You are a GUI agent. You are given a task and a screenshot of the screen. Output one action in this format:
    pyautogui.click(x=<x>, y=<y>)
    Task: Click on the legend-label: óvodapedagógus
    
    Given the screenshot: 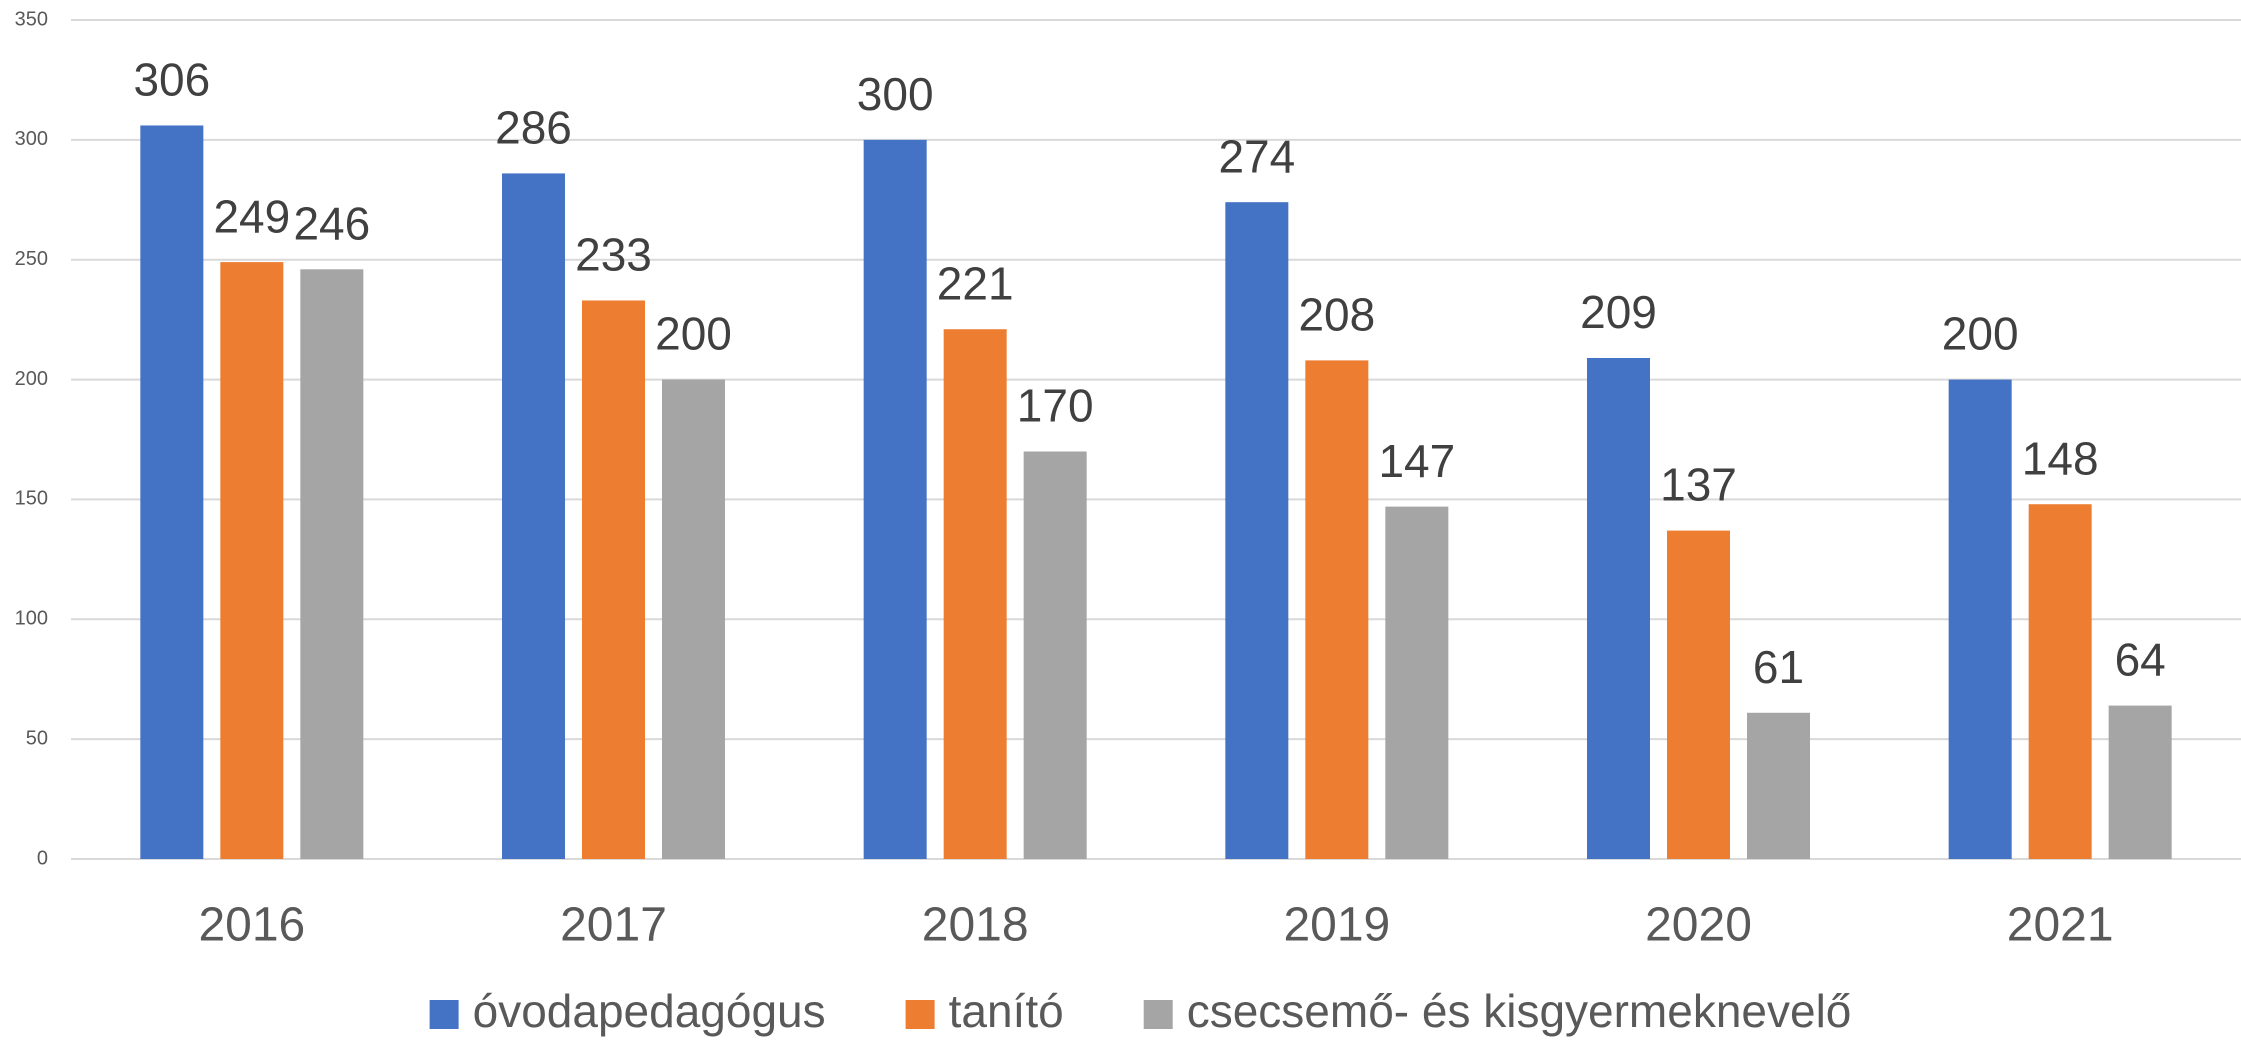 What is the action you would take?
    pyautogui.click(x=649, y=1011)
    